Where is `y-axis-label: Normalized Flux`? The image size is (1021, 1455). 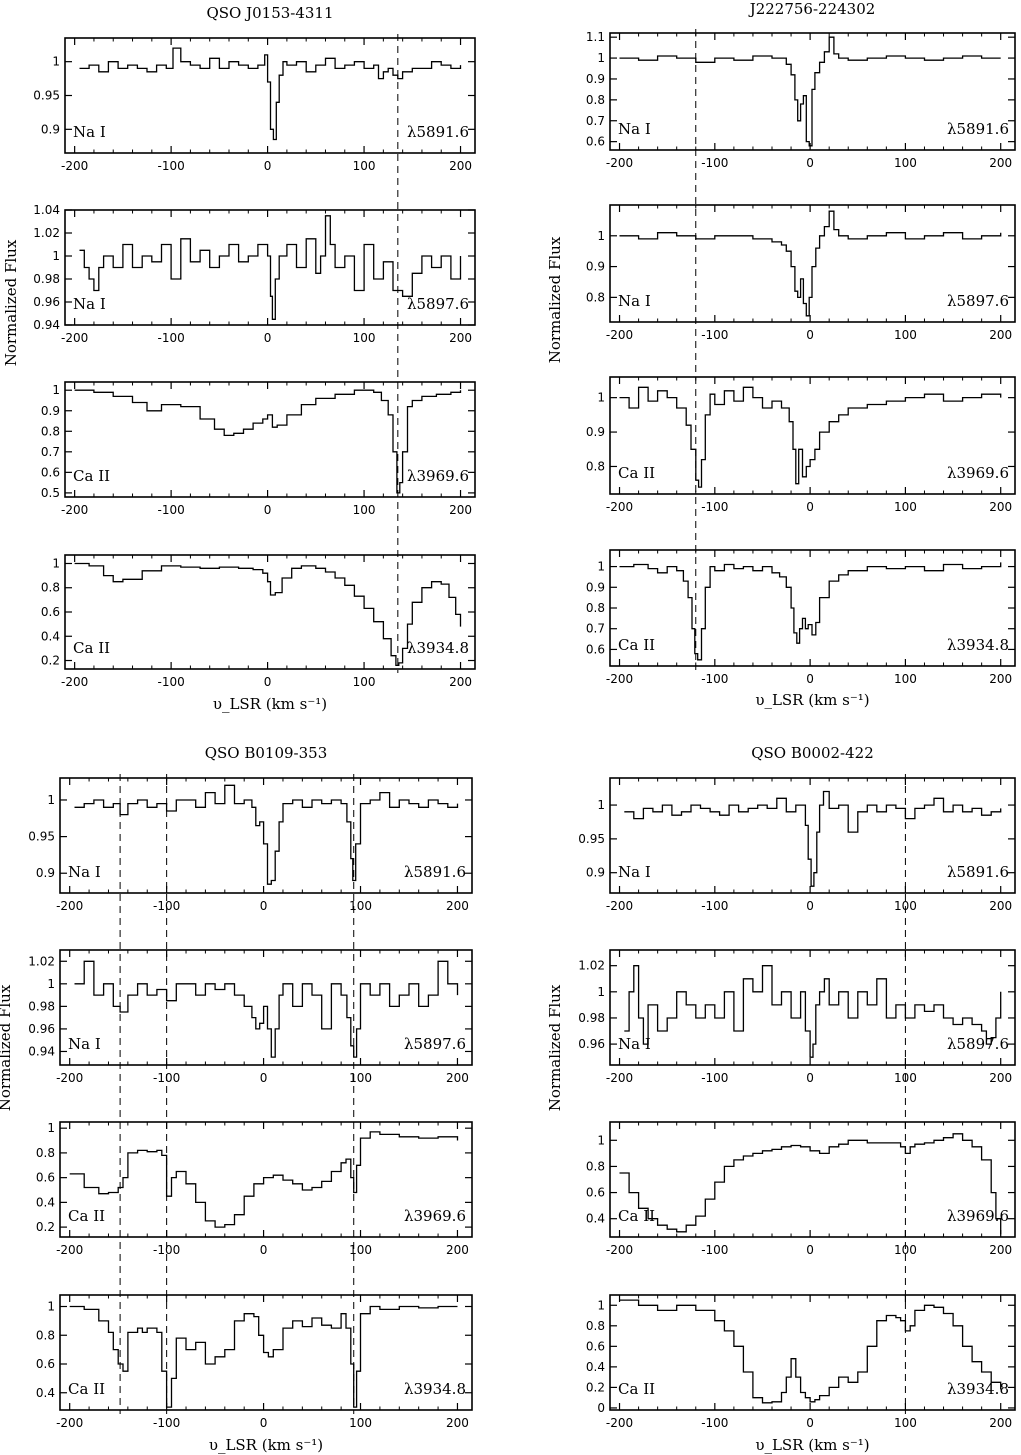
y-axis-label: Normalized Flux is located at coordinates (555, 299).